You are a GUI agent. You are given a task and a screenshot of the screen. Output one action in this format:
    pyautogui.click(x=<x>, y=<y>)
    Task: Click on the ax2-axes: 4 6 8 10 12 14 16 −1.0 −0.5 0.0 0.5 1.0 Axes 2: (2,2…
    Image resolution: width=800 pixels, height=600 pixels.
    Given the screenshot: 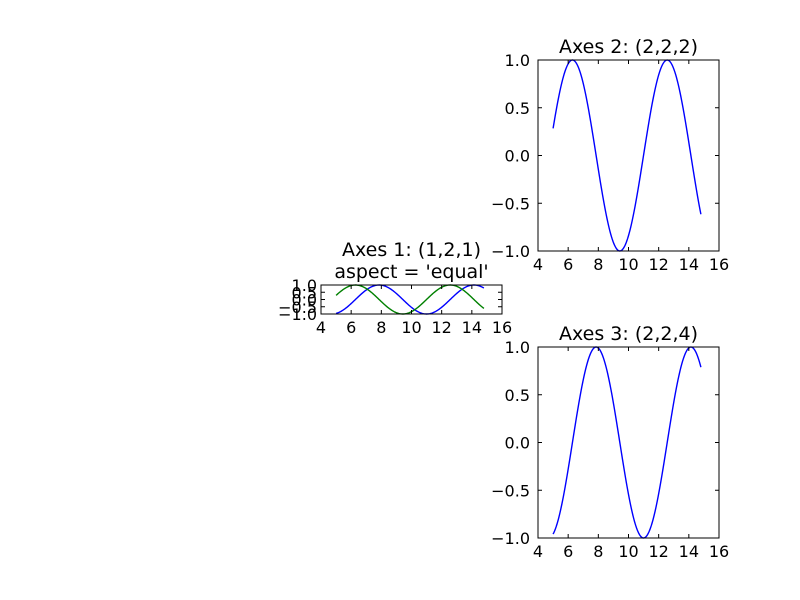 What is the action you would take?
    pyautogui.click(x=610, y=155)
    